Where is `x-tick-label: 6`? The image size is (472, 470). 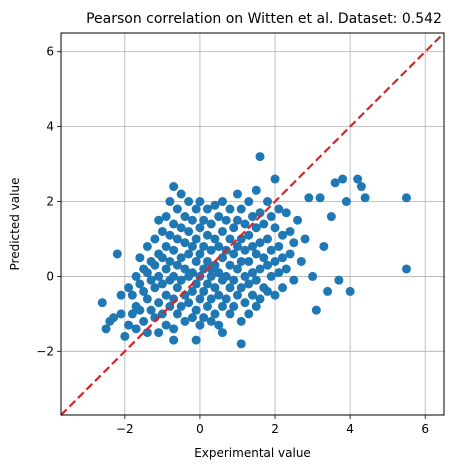
x-tick-label: 6 is located at coordinates (425, 429).